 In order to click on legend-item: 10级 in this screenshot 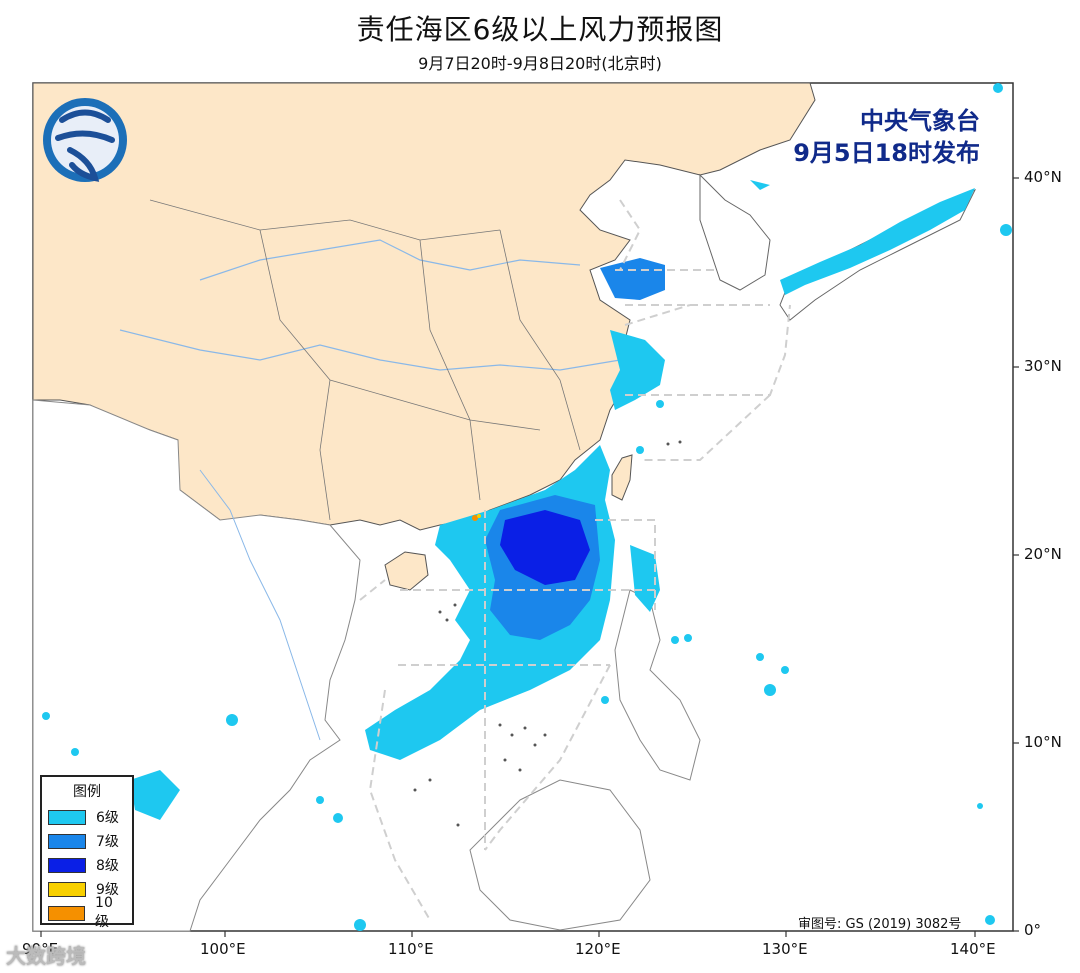, I will do `click(87, 912)`.